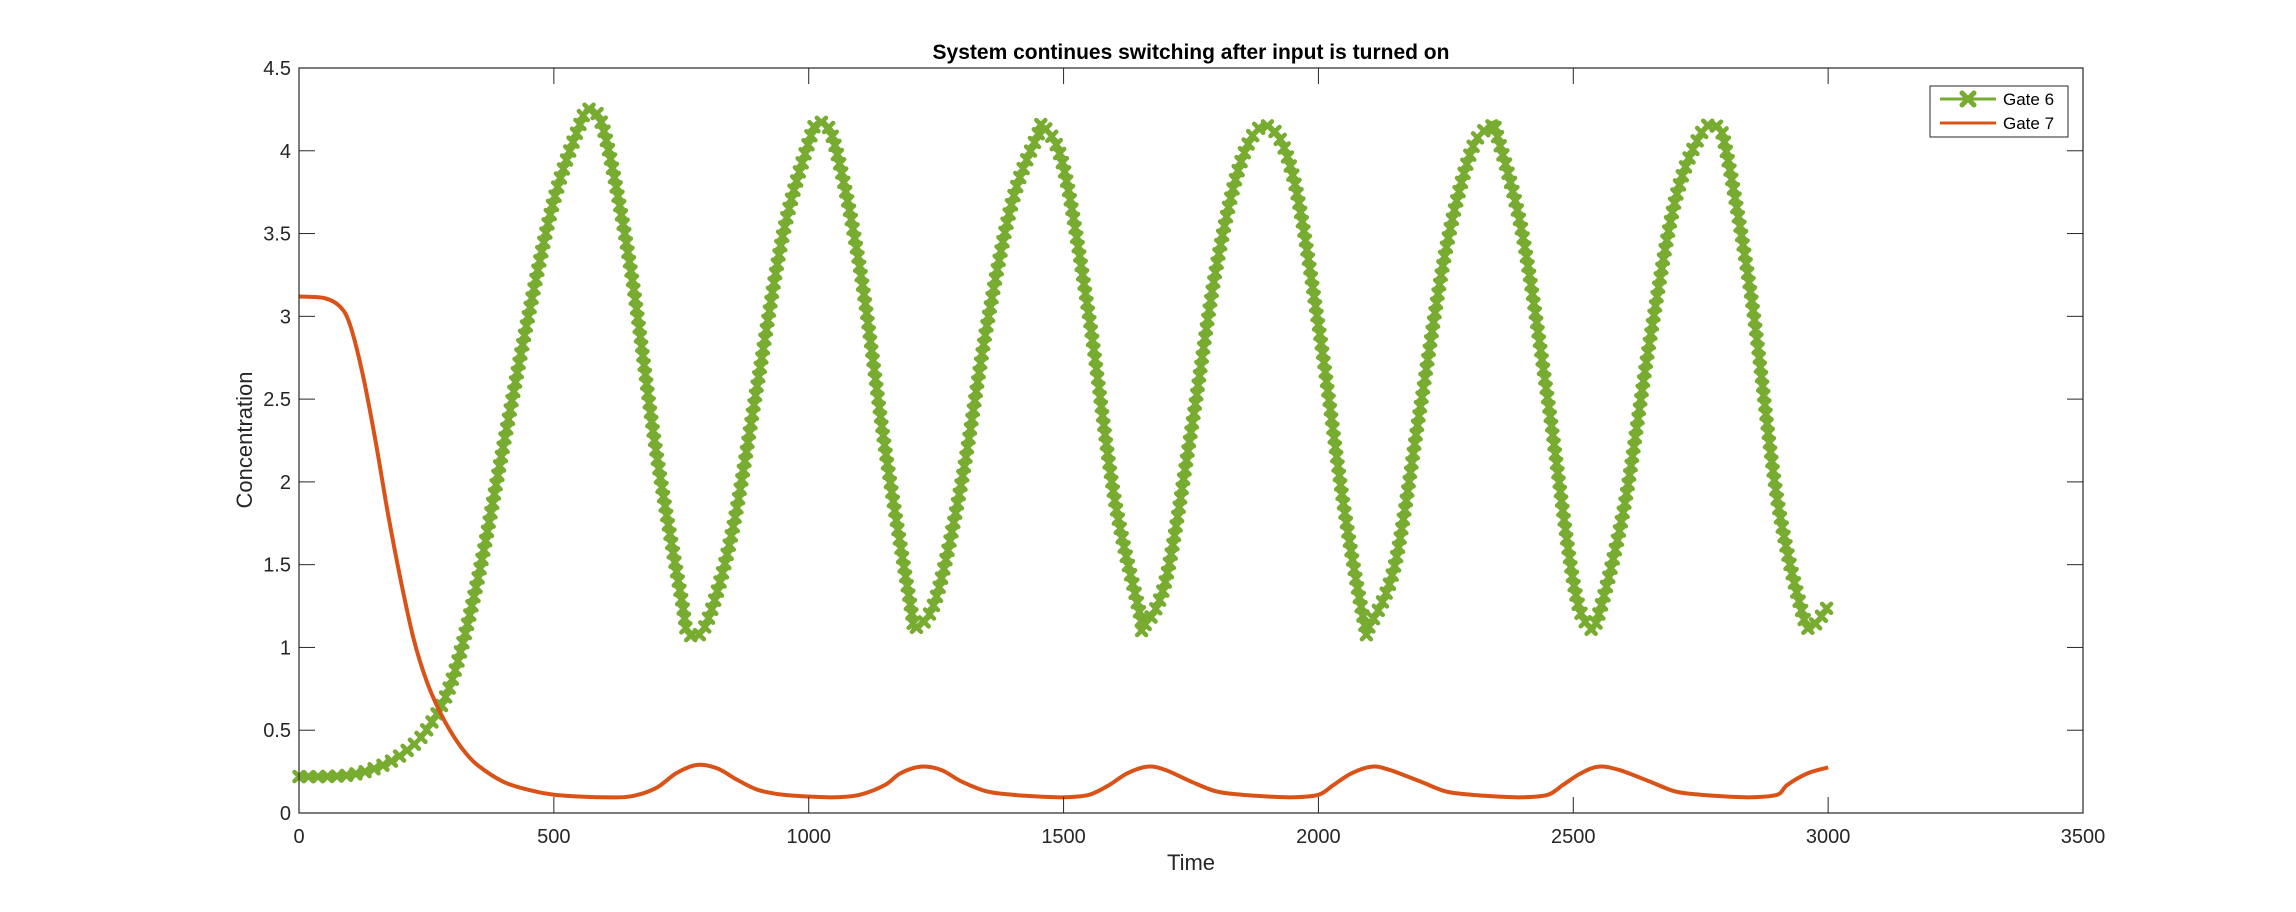 Image resolution: width=2296 pixels, height=912 pixels. Describe the element at coordinates (277, 400) in the screenshot. I see `y-tick-label: 2.5` at that location.